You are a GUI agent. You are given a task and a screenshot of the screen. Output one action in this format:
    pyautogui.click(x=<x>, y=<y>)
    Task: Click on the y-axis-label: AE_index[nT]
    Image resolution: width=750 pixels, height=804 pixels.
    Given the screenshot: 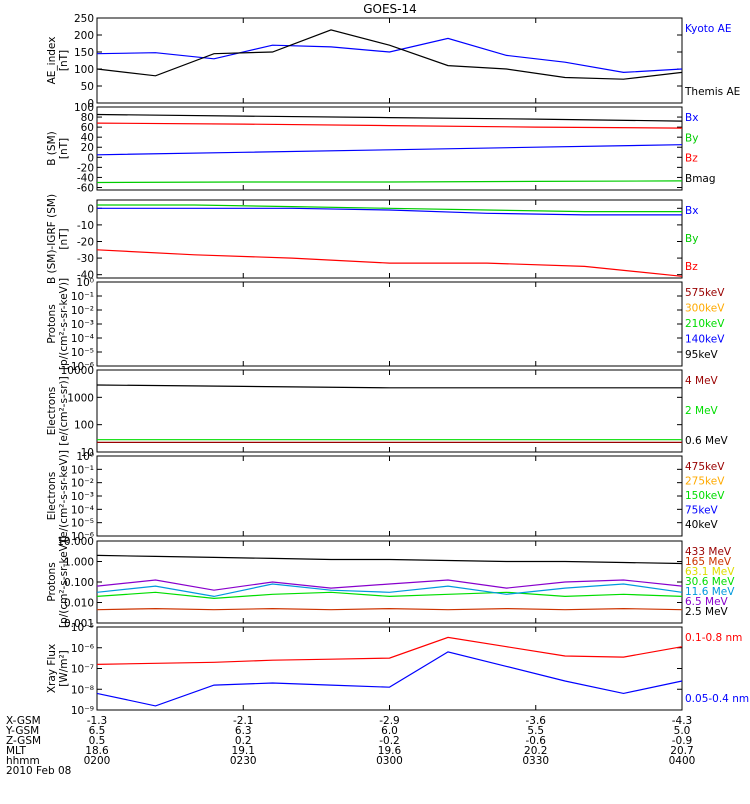 What is the action you would take?
    pyautogui.click(x=58, y=61)
    